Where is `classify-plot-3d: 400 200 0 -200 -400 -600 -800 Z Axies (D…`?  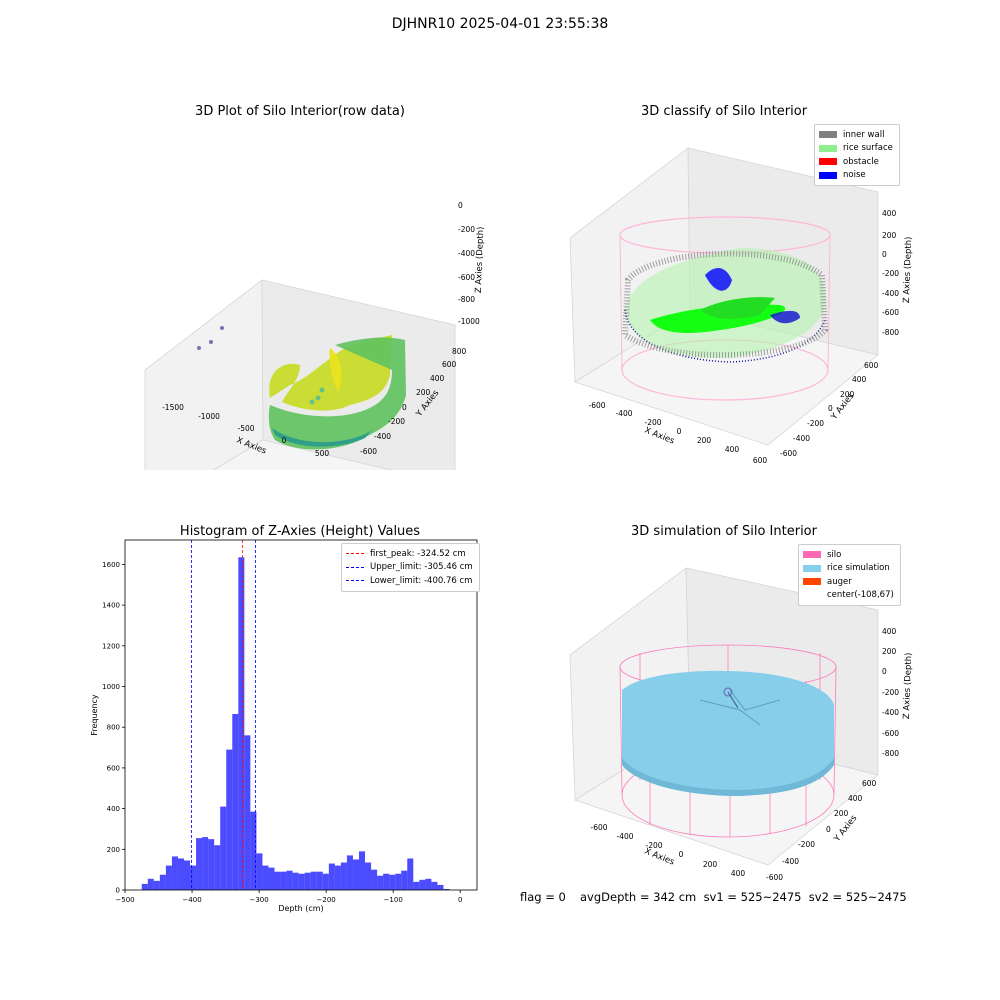
classify-plot-3d: 400 200 0 -200 -400 -600 -800 Z Axies (D… is located at coordinates (741, 306).